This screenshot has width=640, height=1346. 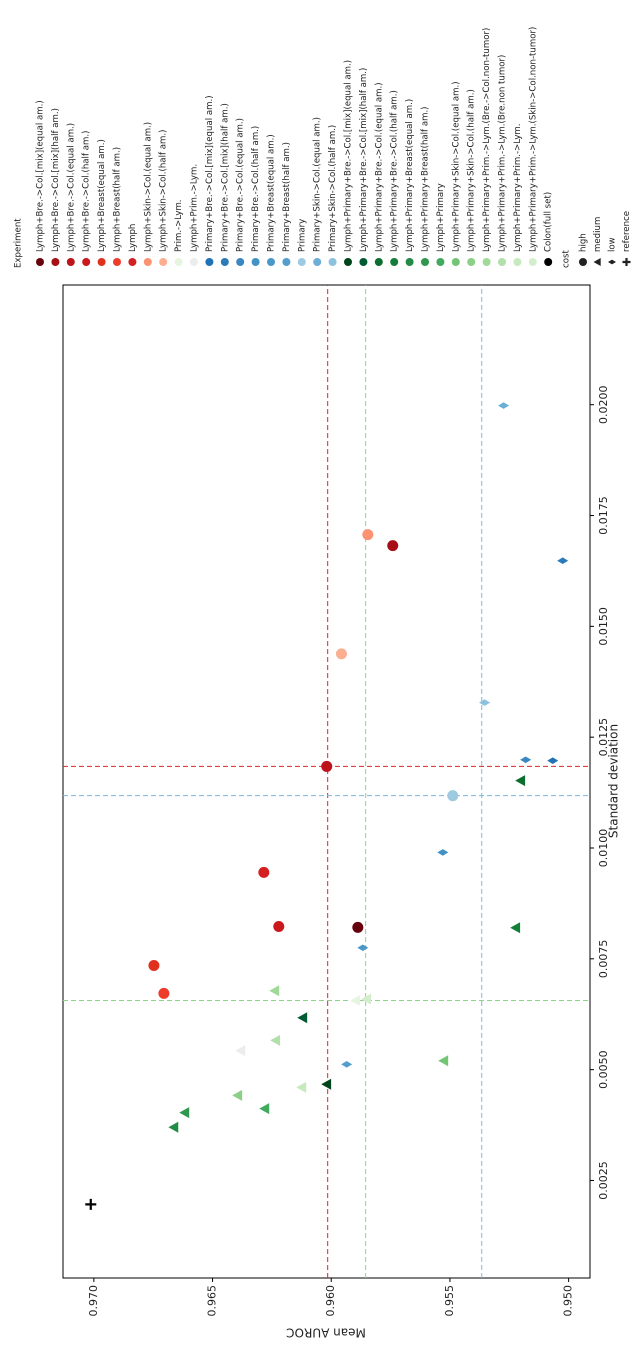 What do you see at coordinates (212, 1301) in the screenshot?
I see `y-tick-label: 0.965` at bounding box center [212, 1301].